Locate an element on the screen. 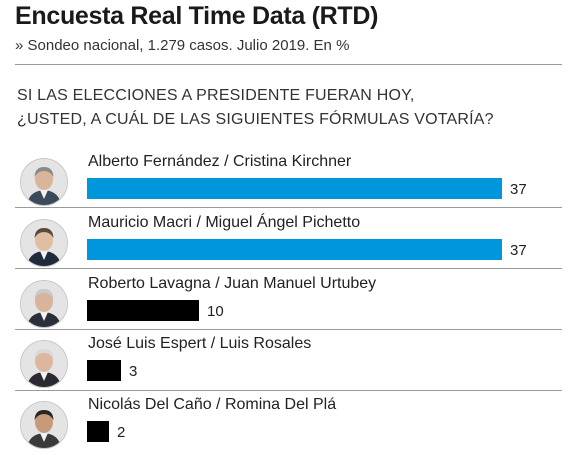 The height and width of the screenshot is (455, 570). chart-row: Alberto Fernández / Cristina Kirchner 37 is located at coordinates (285, 179).